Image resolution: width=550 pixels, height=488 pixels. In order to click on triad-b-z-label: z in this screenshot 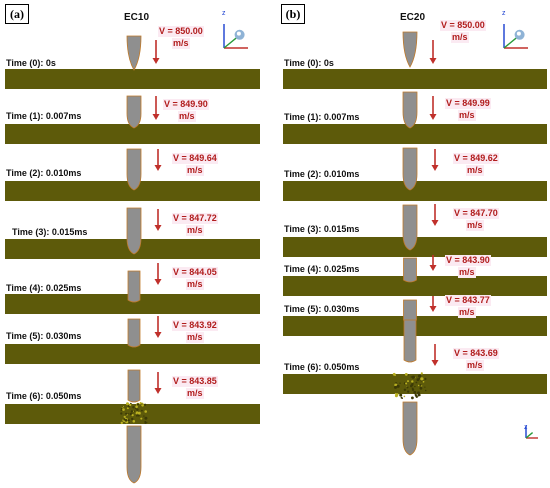, I will do `click(504, 13)`.